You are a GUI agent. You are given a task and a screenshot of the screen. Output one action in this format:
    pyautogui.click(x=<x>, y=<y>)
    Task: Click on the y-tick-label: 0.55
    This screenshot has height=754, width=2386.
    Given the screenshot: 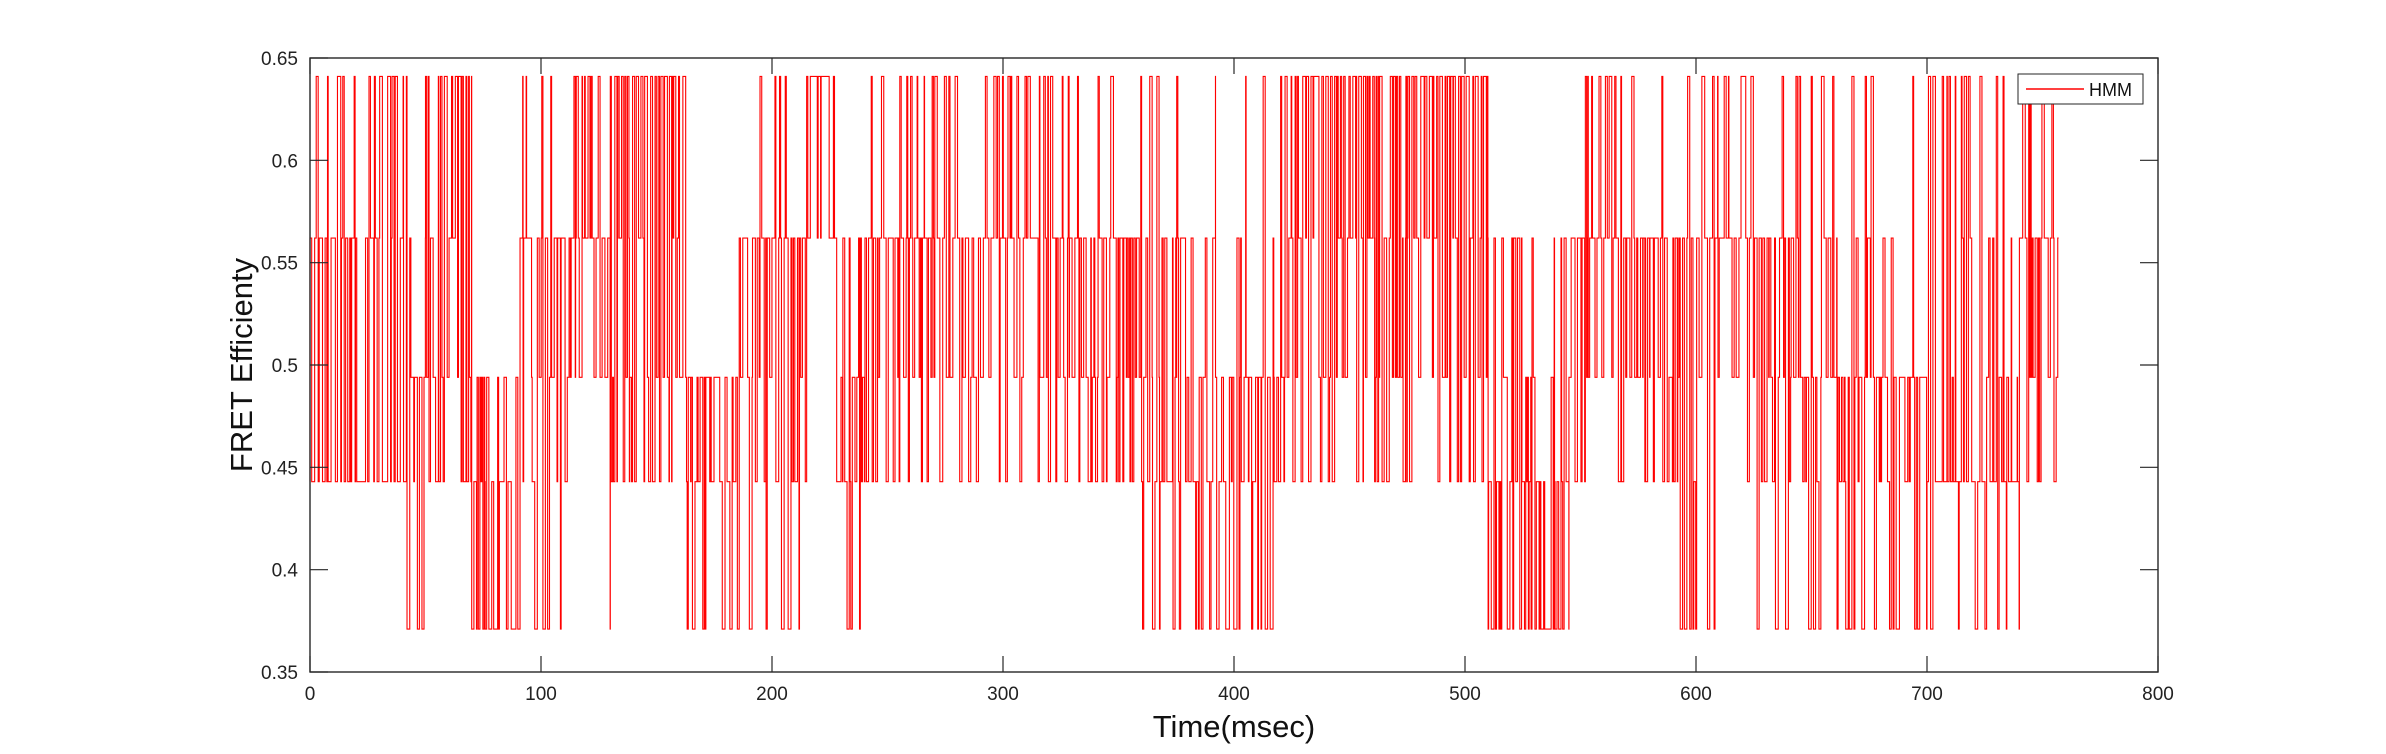 What is the action you would take?
    pyautogui.click(x=279, y=264)
    